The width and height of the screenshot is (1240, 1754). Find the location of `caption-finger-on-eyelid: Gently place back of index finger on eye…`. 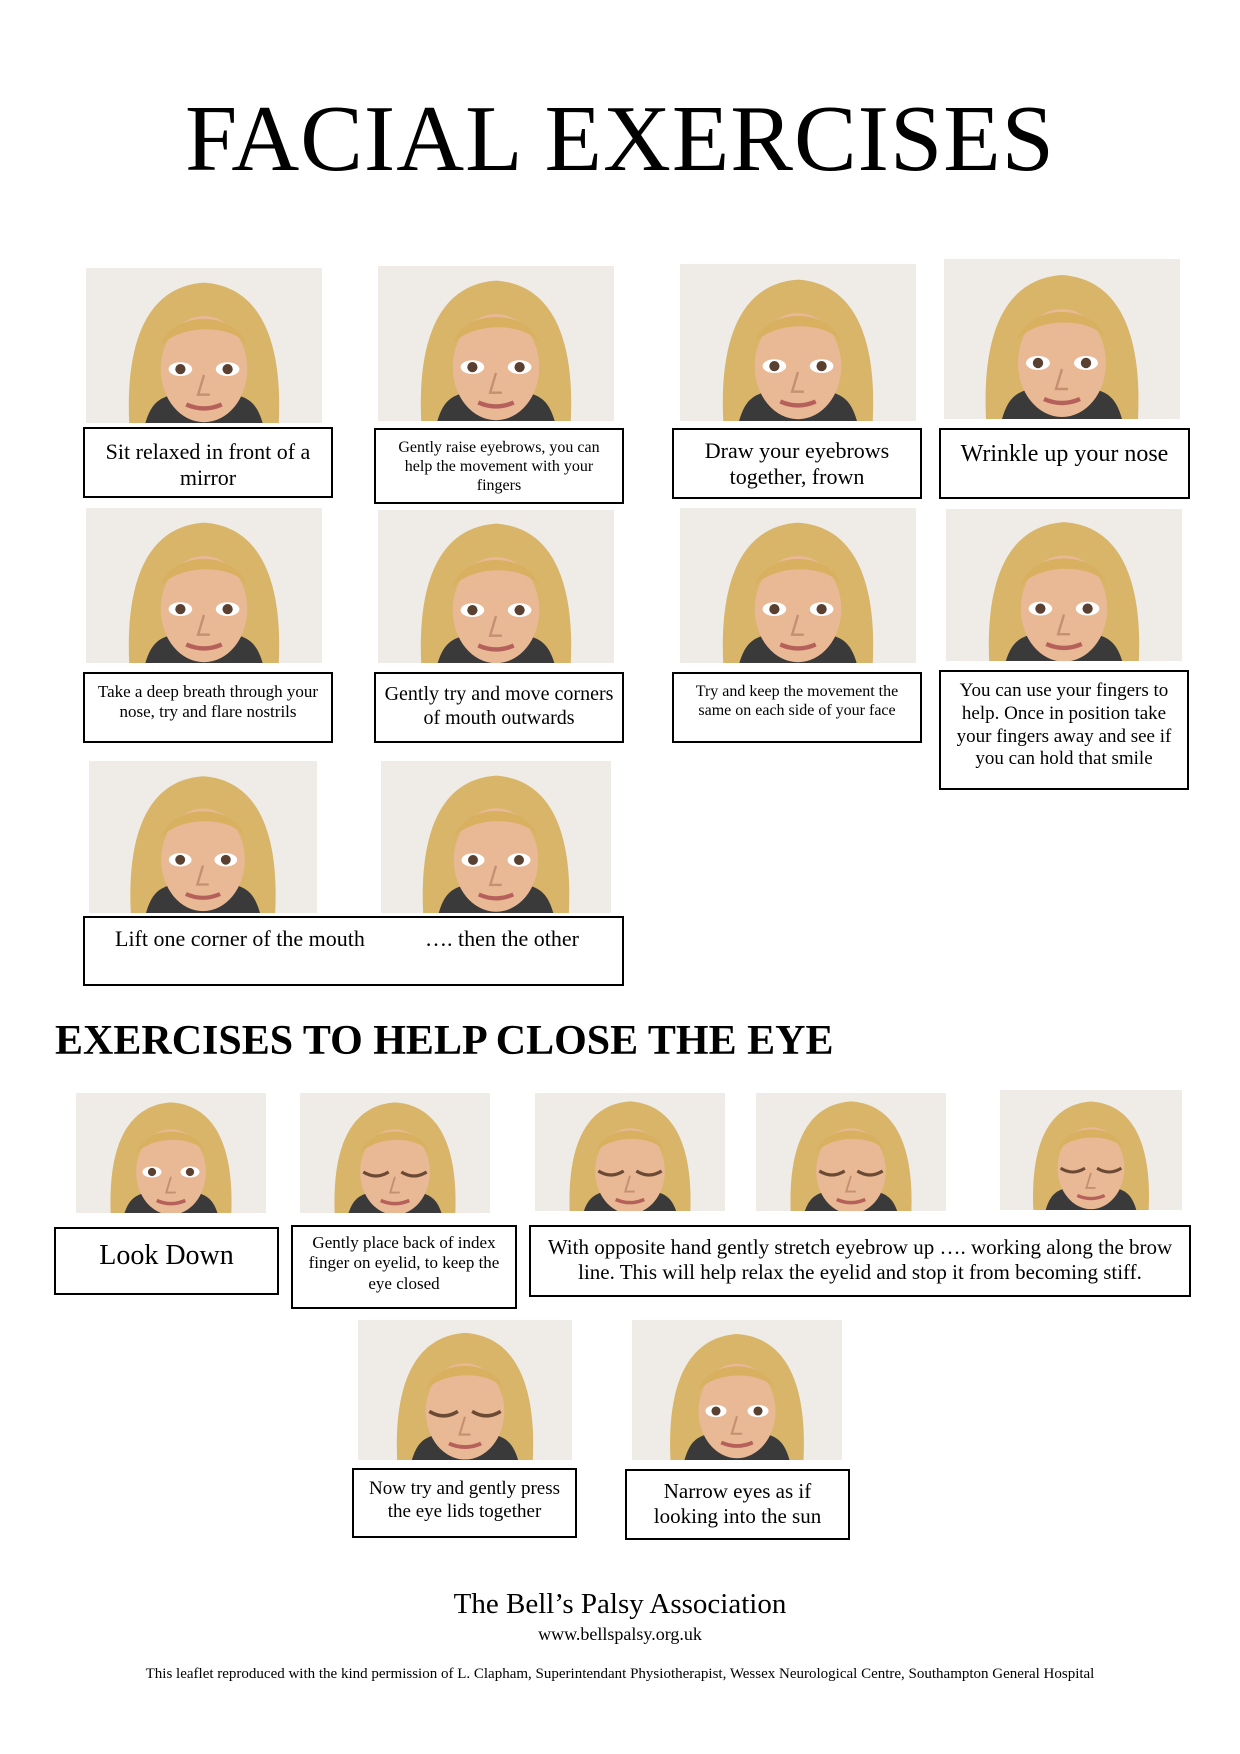

caption-finger-on-eyelid: Gently place back of index finger on eye… is located at coordinates (404, 1267).